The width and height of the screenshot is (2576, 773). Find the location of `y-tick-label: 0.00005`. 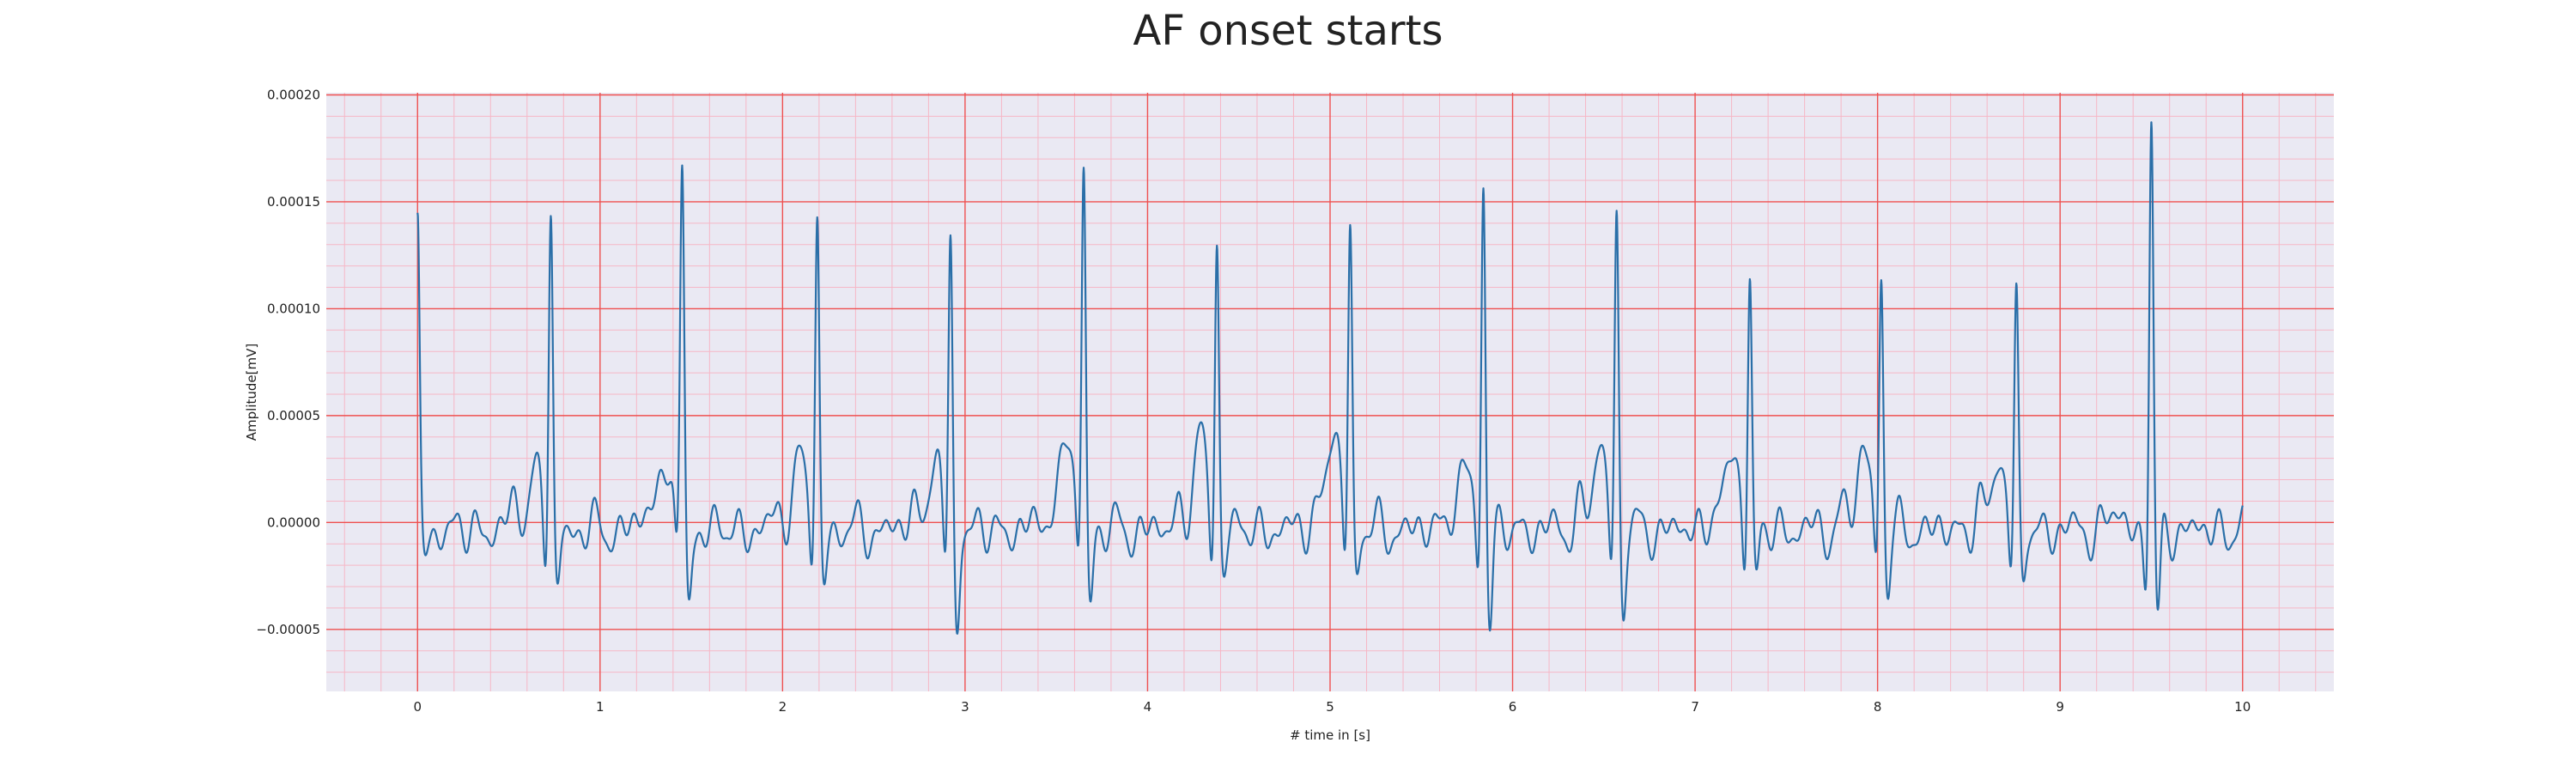

y-tick-label: 0.00005 is located at coordinates (293, 415).